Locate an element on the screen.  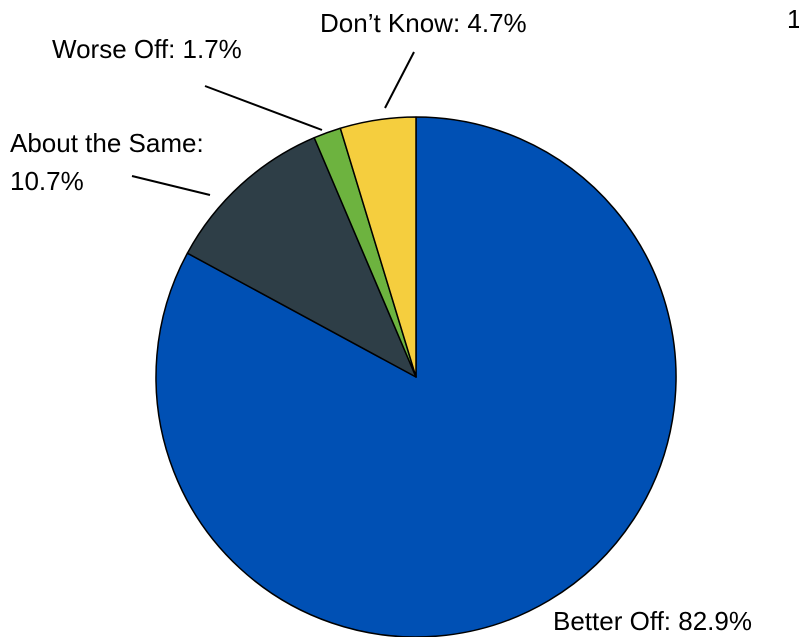
label-about-same-line2: 10.7% is located at coordinates (47, 181).